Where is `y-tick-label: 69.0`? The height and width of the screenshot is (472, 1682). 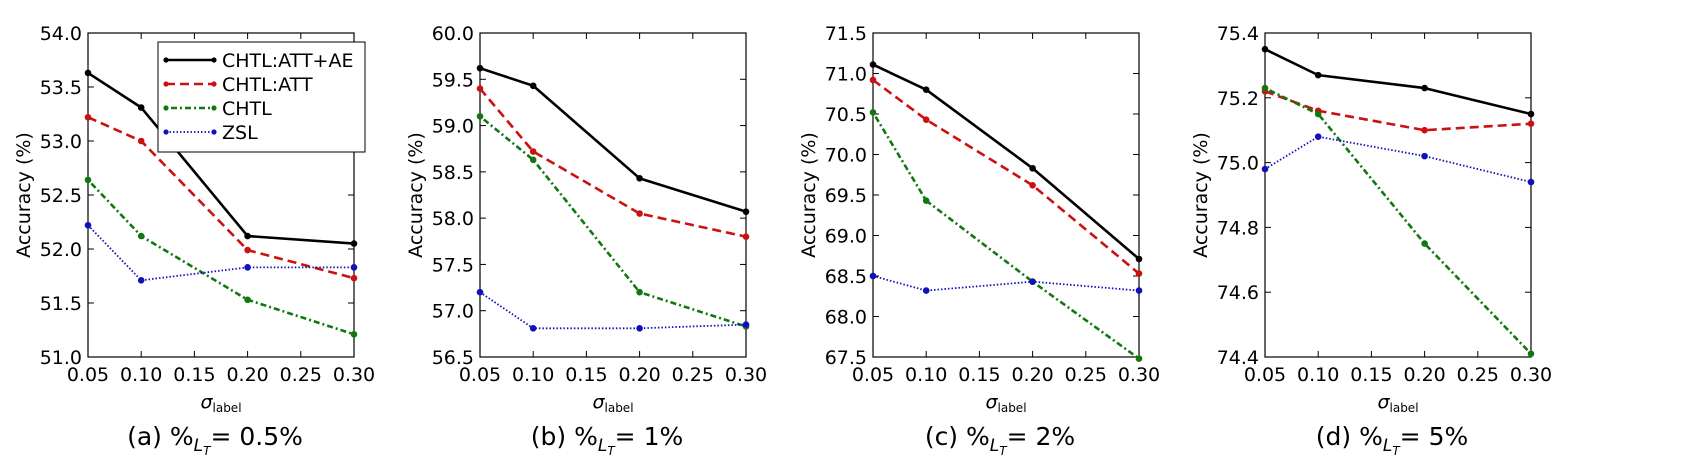
y-tick-label: 69.0 is located at coordinates (846, 237).